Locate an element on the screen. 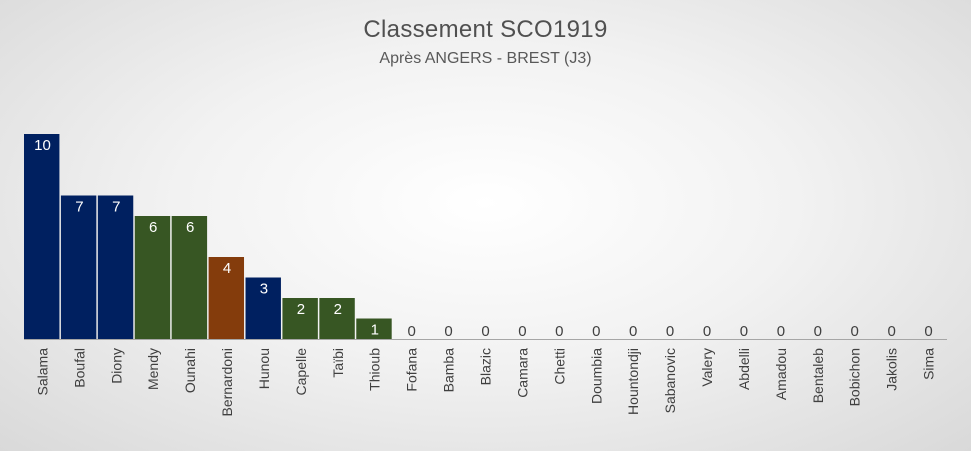  x-tick-label-abdelli: Abdelli is located at coordinates (744, 369).